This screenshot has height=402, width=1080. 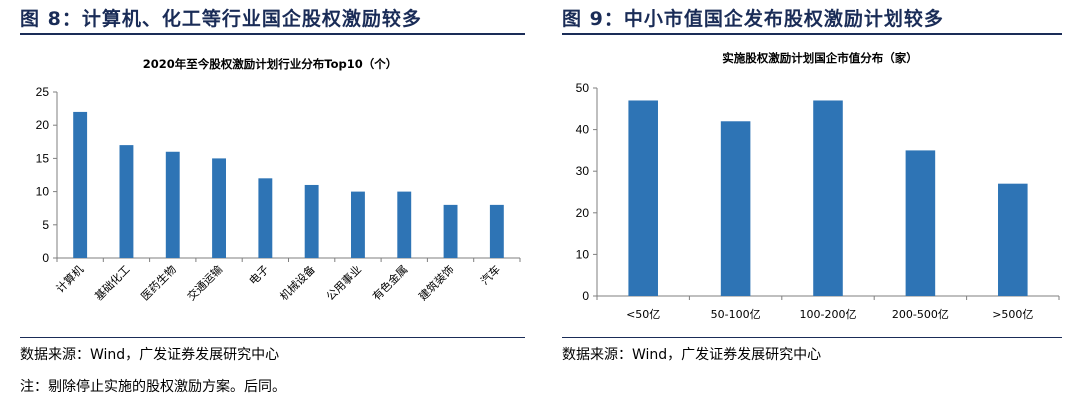 What do you see at coordinates (583, 130) in the screenshot?
I see `fig9-y-tick-label: 40` at bounding box center [583, 130].